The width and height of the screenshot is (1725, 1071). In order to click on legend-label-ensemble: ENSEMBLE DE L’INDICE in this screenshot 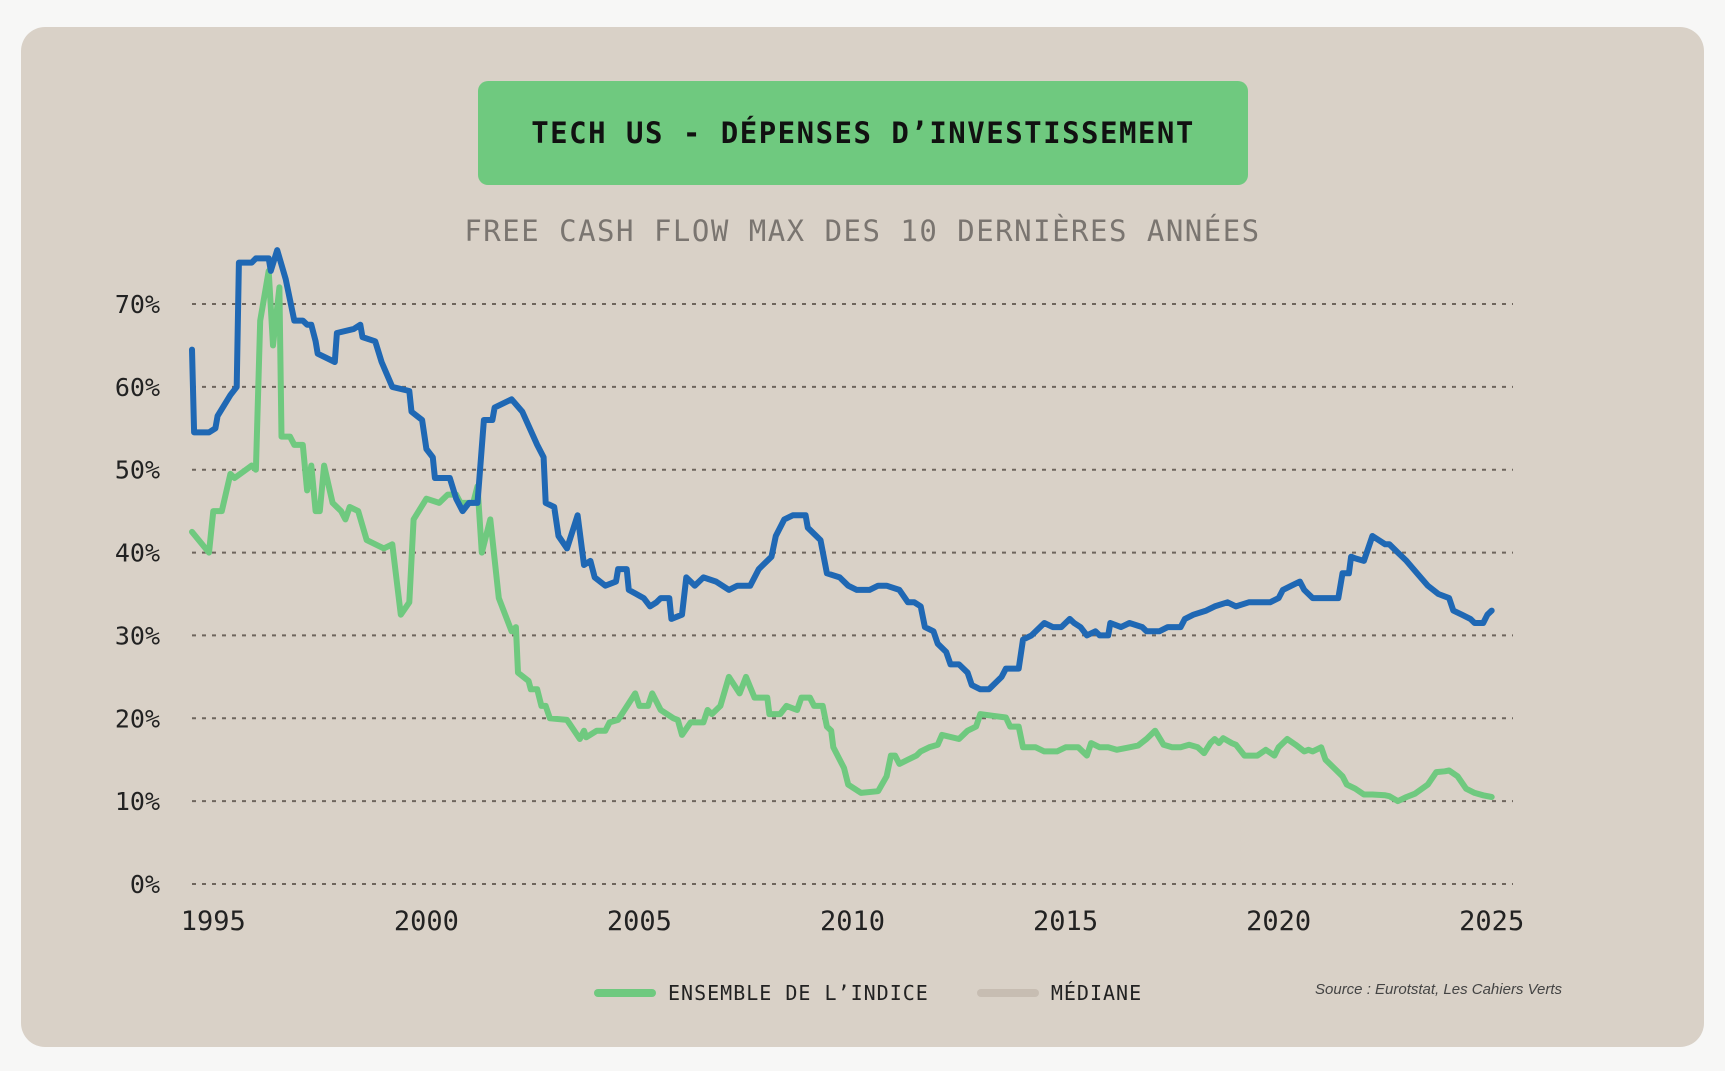, I will do `click(798, 993)`.